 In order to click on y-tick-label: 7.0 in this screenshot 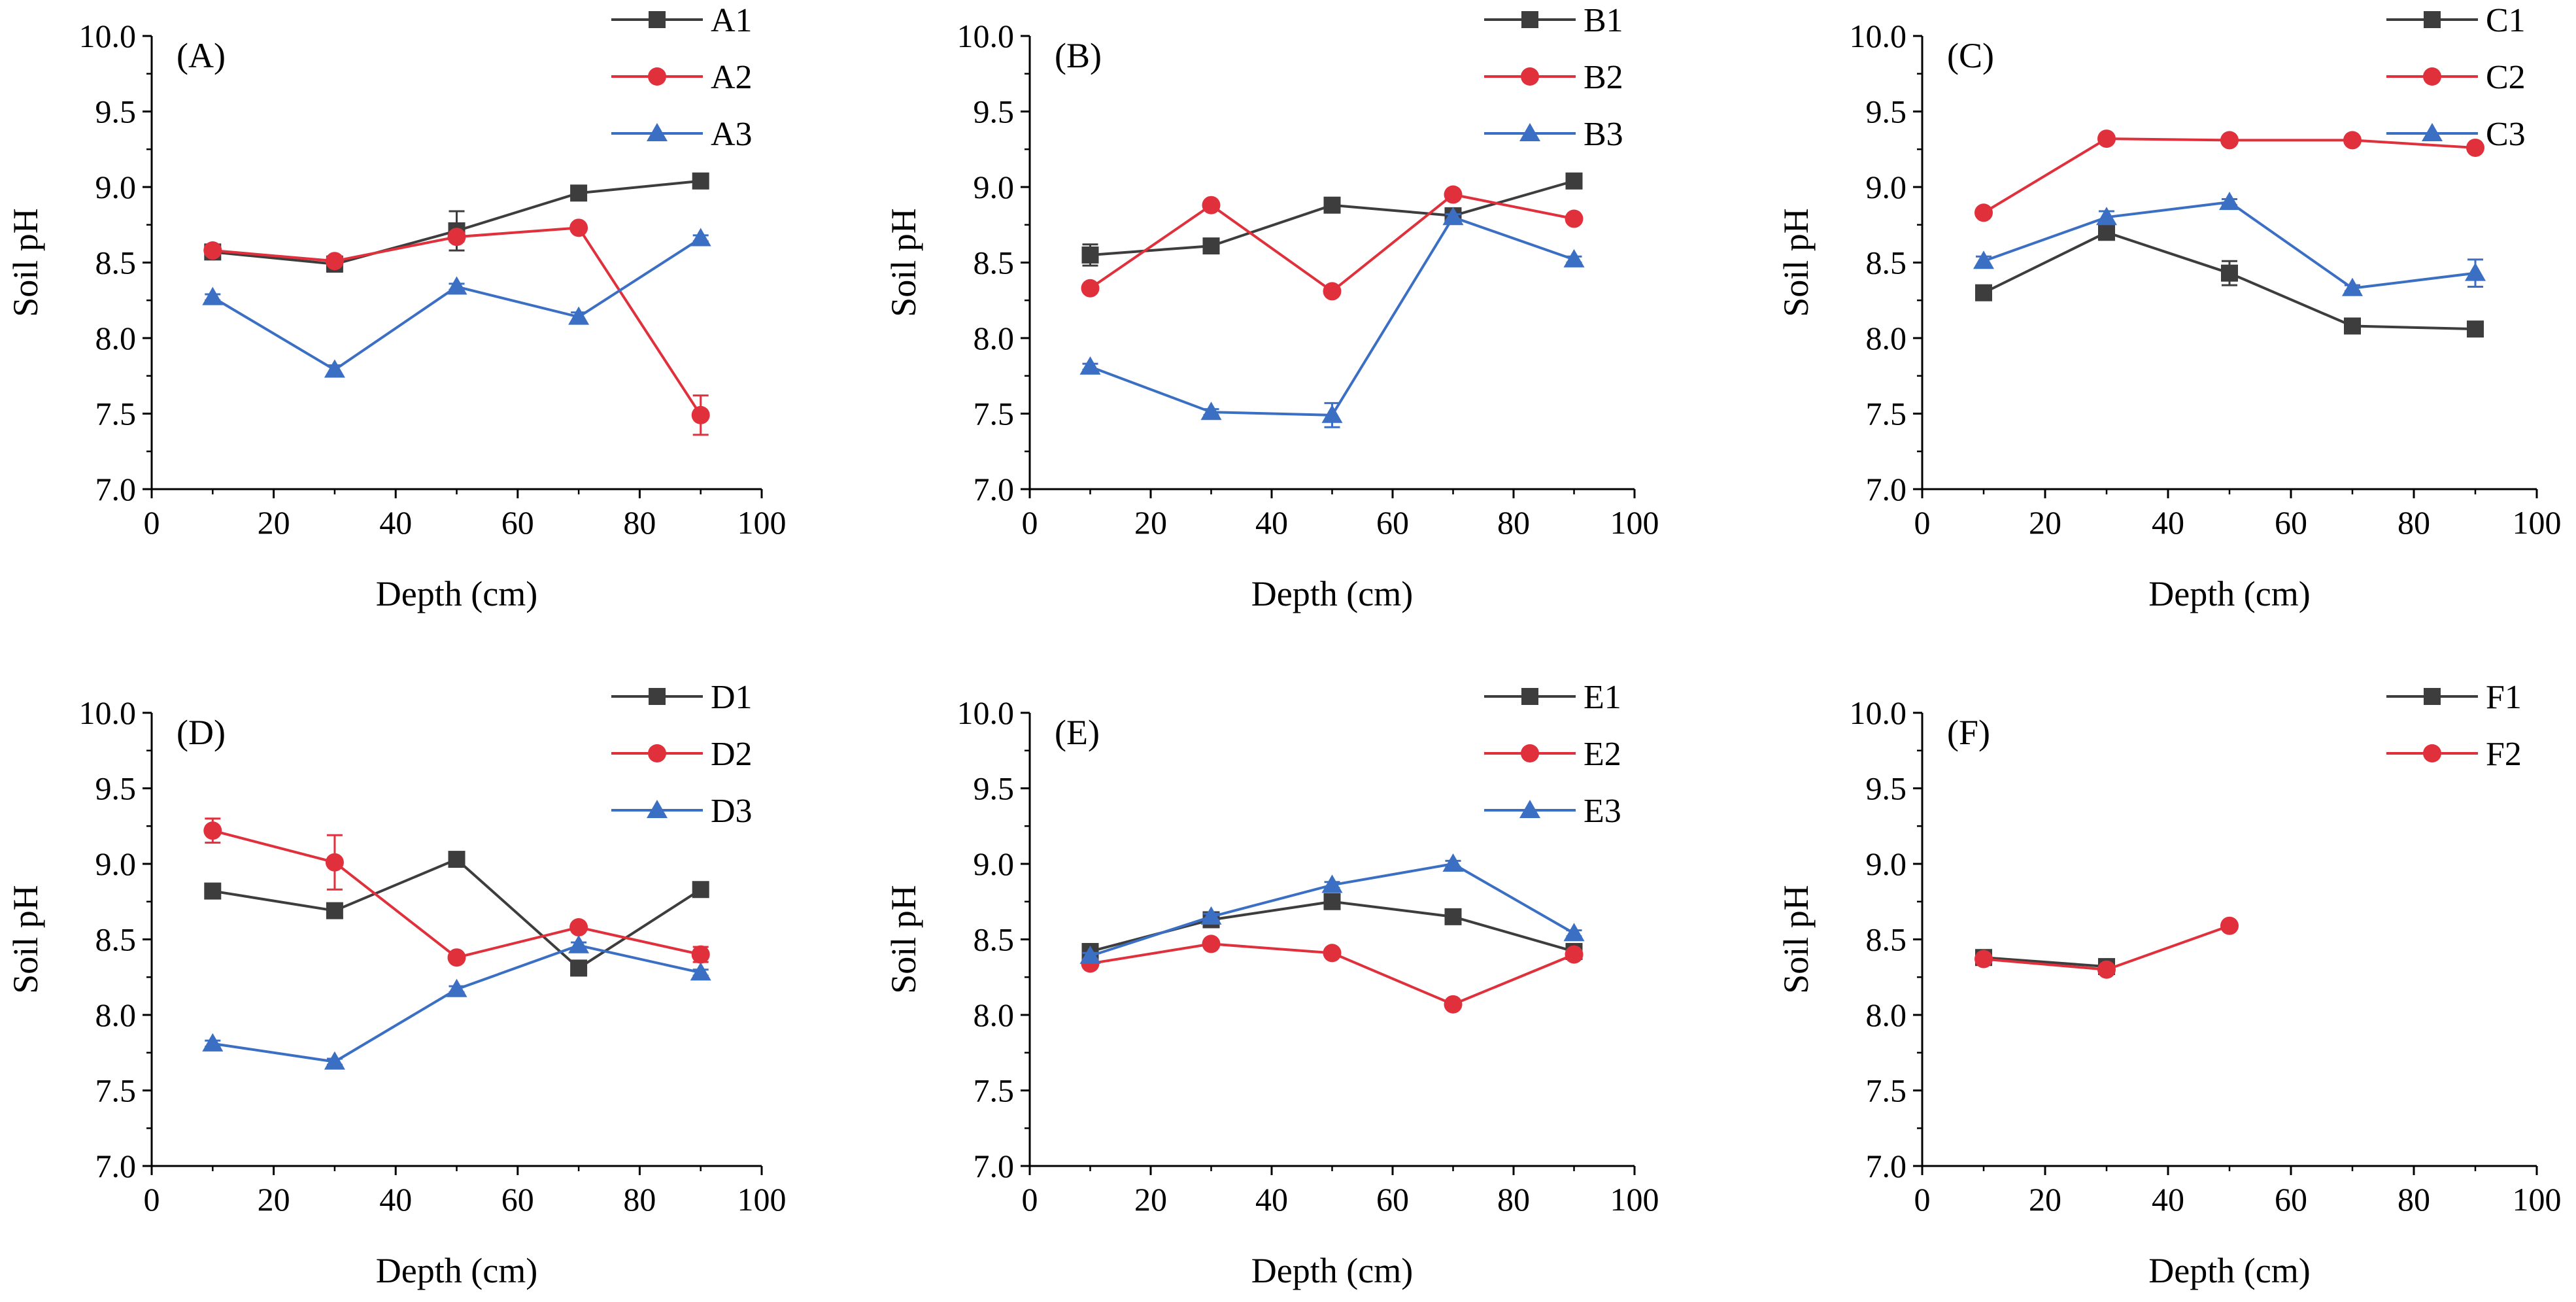, I will do `click(1886, 489)`.